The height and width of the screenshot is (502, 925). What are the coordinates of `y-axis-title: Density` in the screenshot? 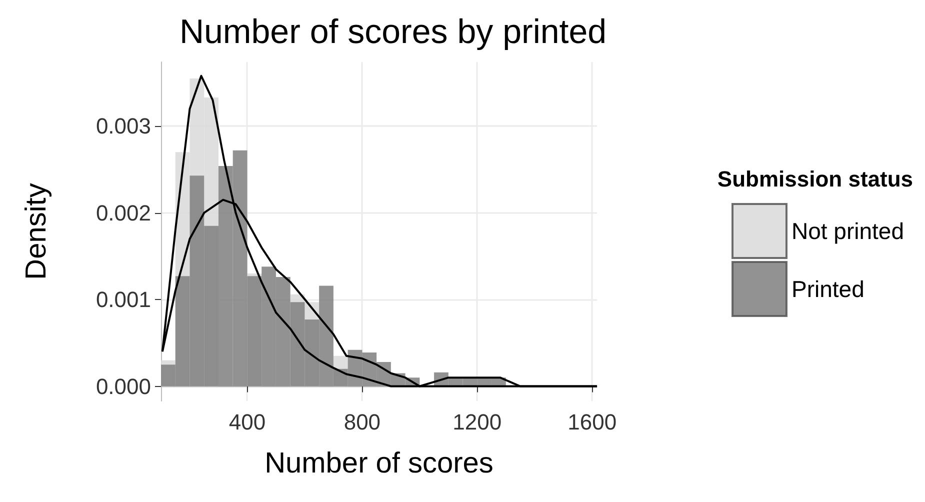 It's located at (36, 231).